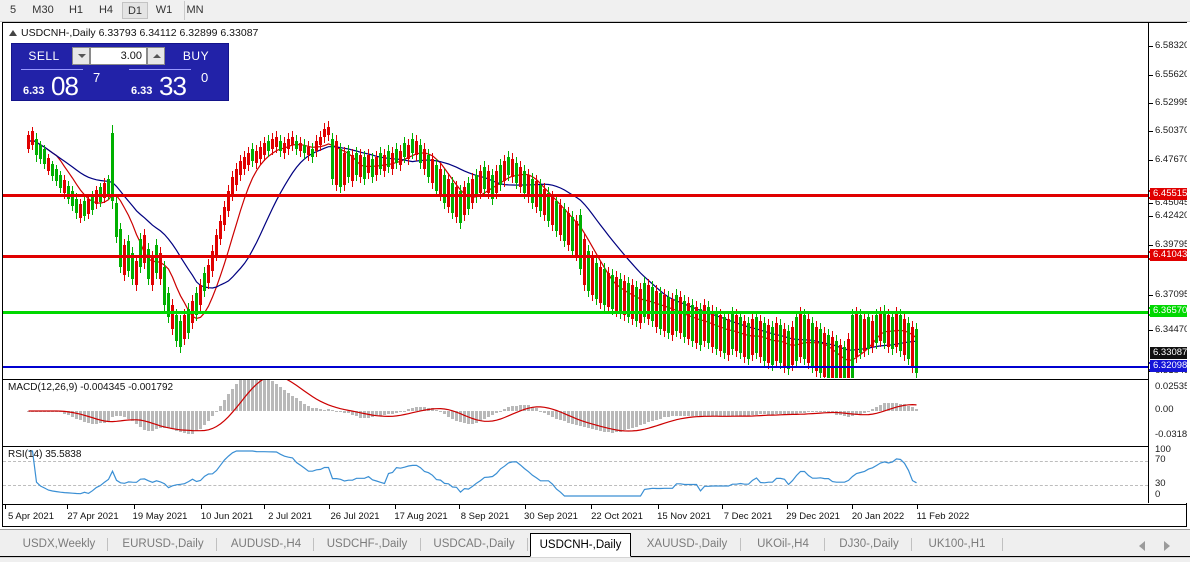 This screenshot has height=562, width=1190. Describe the element at coordinates (1167, 546) in the screenshot. I see `tab-scroll-right-icon` at that location.